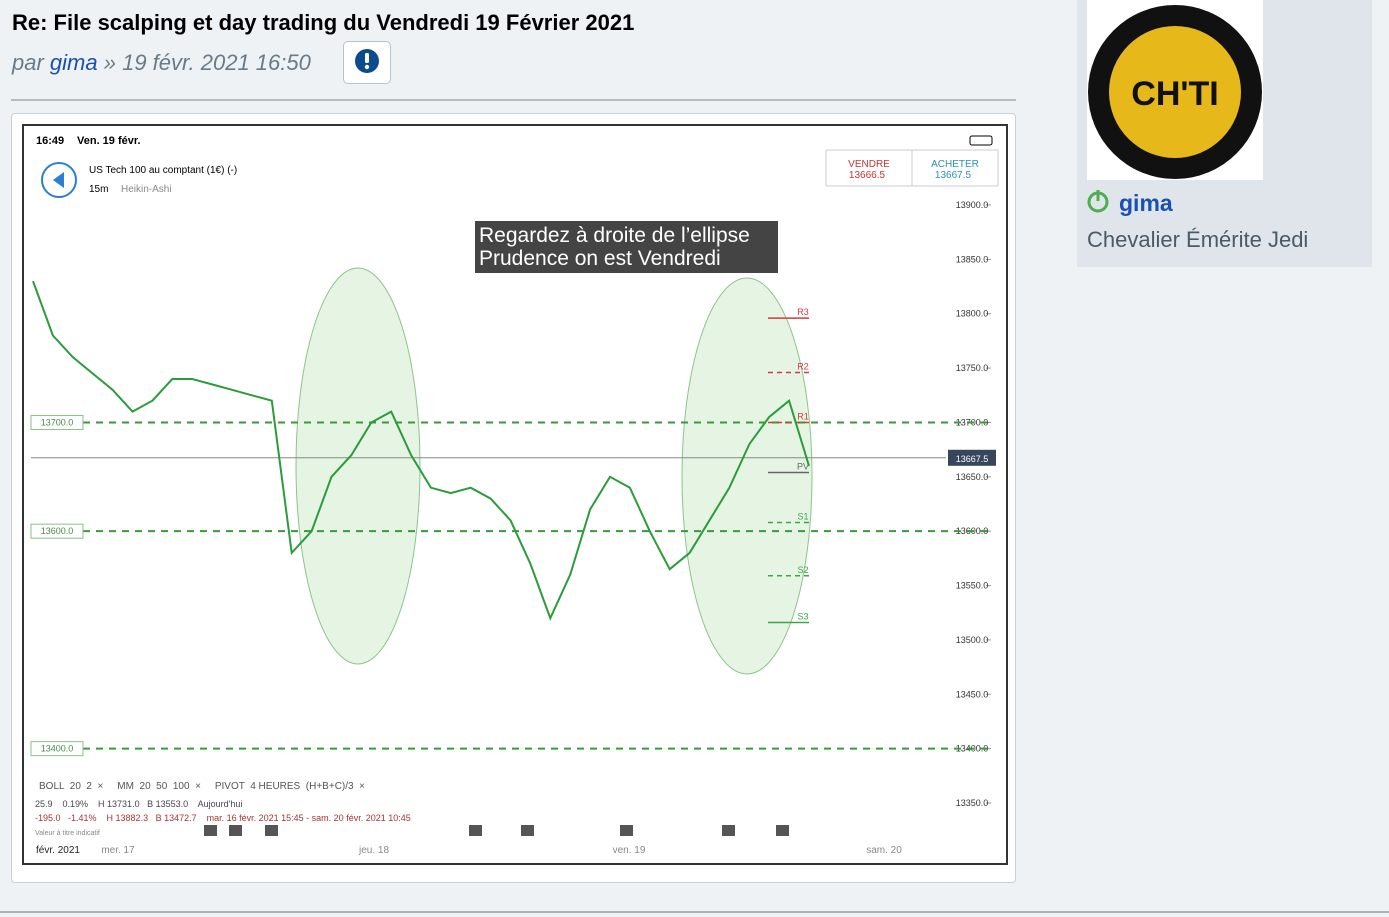 This screenshot has width=1389, height=917. Describe the element at coordinates (58, 180) in the screenshot. I see `back-arrow` at that location.